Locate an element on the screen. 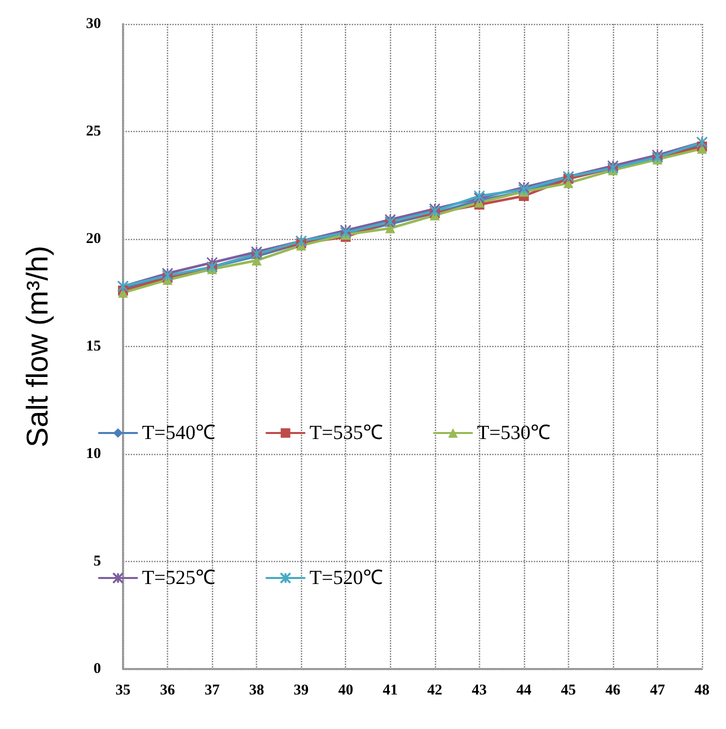 This screenshot has width=726, height=729. legend-label: T=530℃ is located at coordinates (513, 433).